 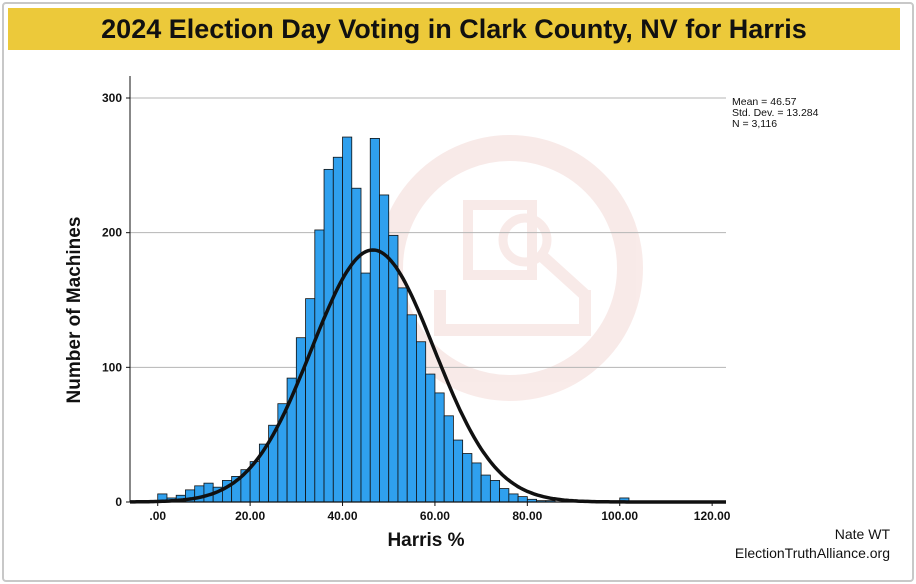 I want to click on y-axis-label: Number of Machines, so click(x=74, y=310).